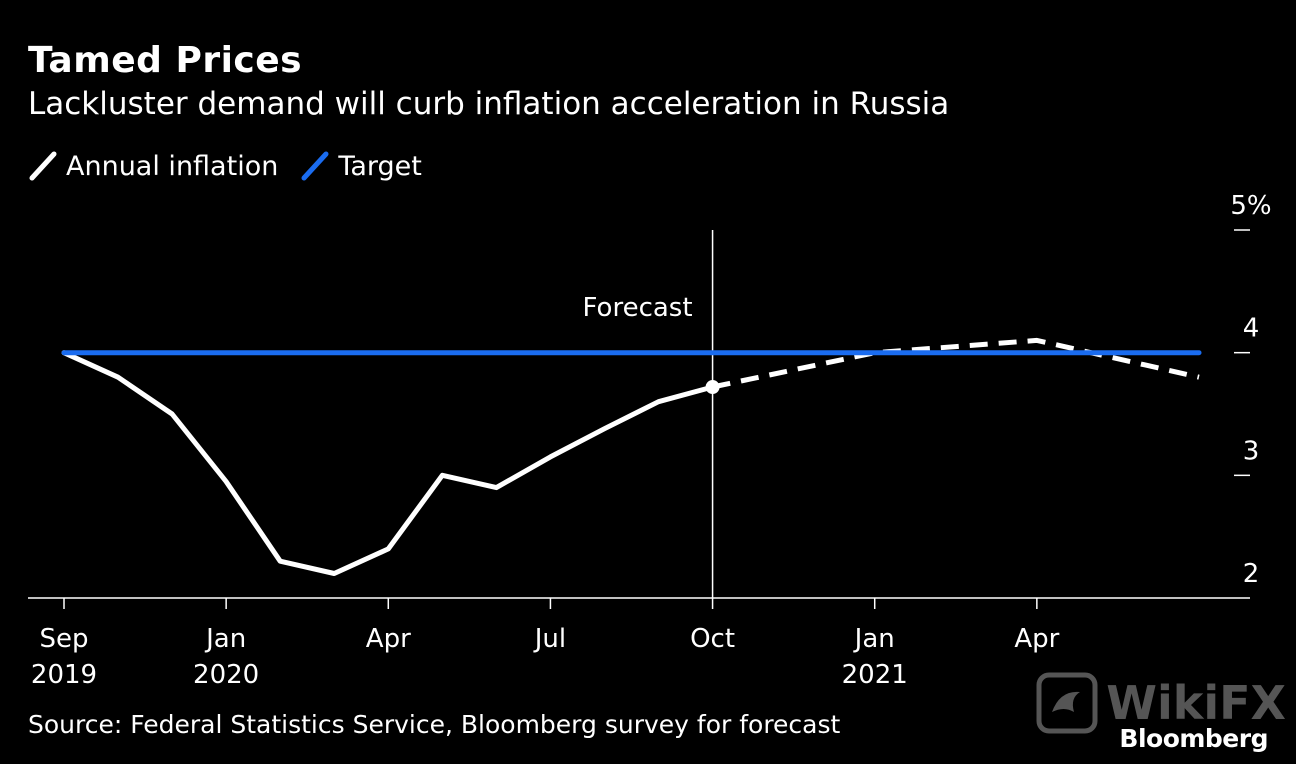 The width and height of the screenshot is (1296, 764). What do you see at coordinates (712, 387) in the screenshot?
I see `latest-value-marker` at bounding box center [712, 387].